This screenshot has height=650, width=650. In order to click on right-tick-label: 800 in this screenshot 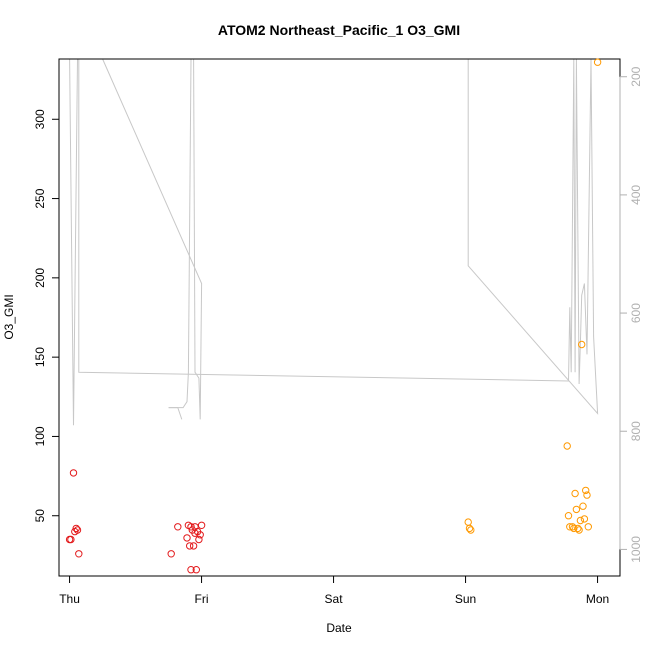, I will do `click(636, 431)`.